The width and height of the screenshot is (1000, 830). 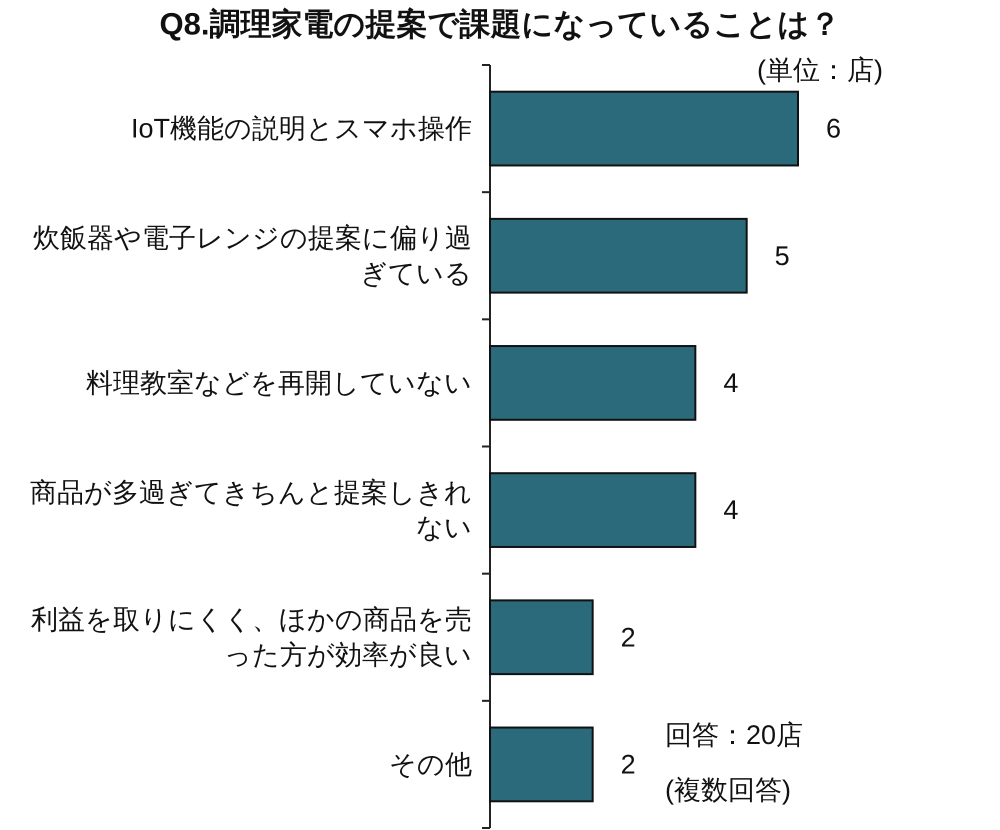 I want to click on y-tick-label: 料理教室などを再開していない, so click(x=279, y=383).